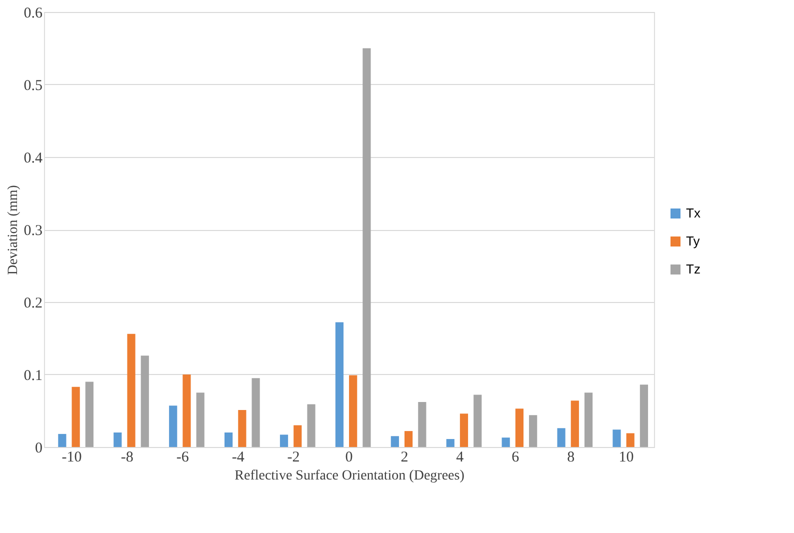 Image resolution: width=794 pixels, height=533 pixels. What do you see at coordinates (183, 458) in the screenshot?
I see `x-tick-label: -6` at bounding box center [183, 458].